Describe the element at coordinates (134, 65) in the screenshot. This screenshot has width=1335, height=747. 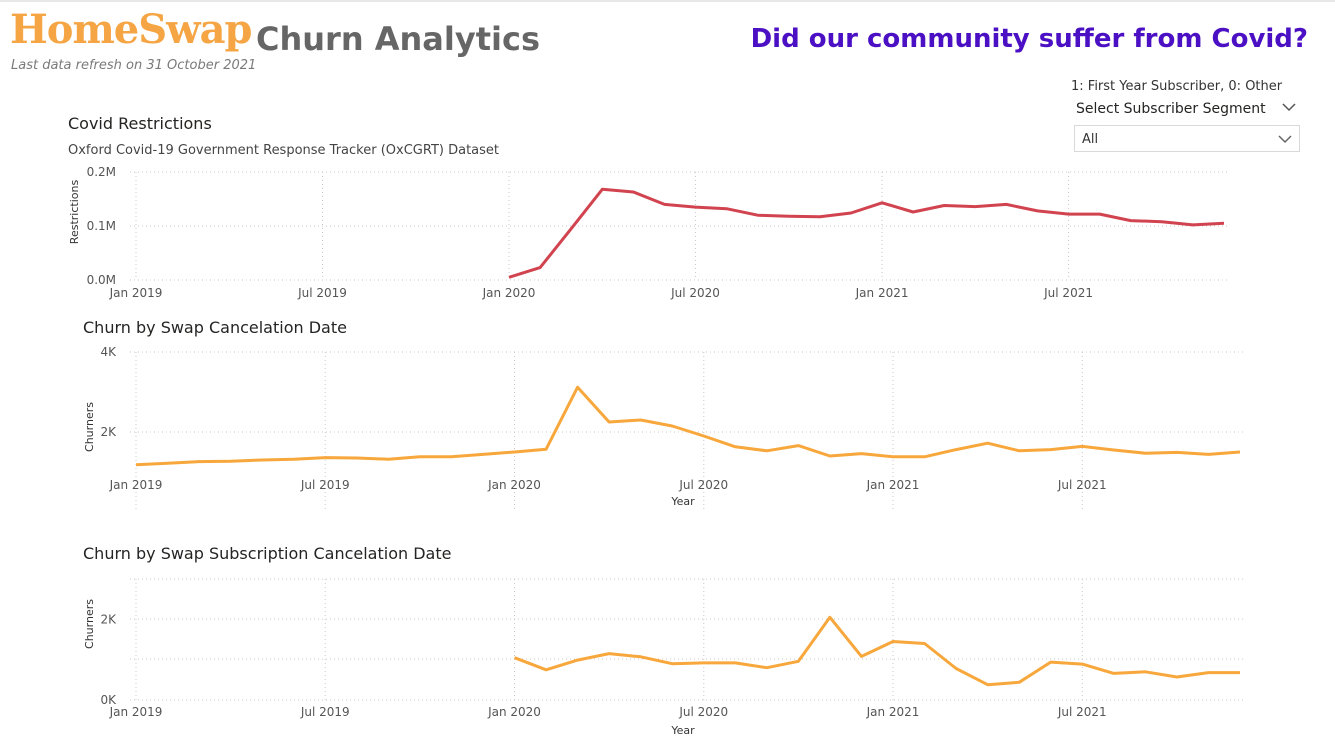
I see `refresh-note: Last data refresh on 31 October 2021` at that location.